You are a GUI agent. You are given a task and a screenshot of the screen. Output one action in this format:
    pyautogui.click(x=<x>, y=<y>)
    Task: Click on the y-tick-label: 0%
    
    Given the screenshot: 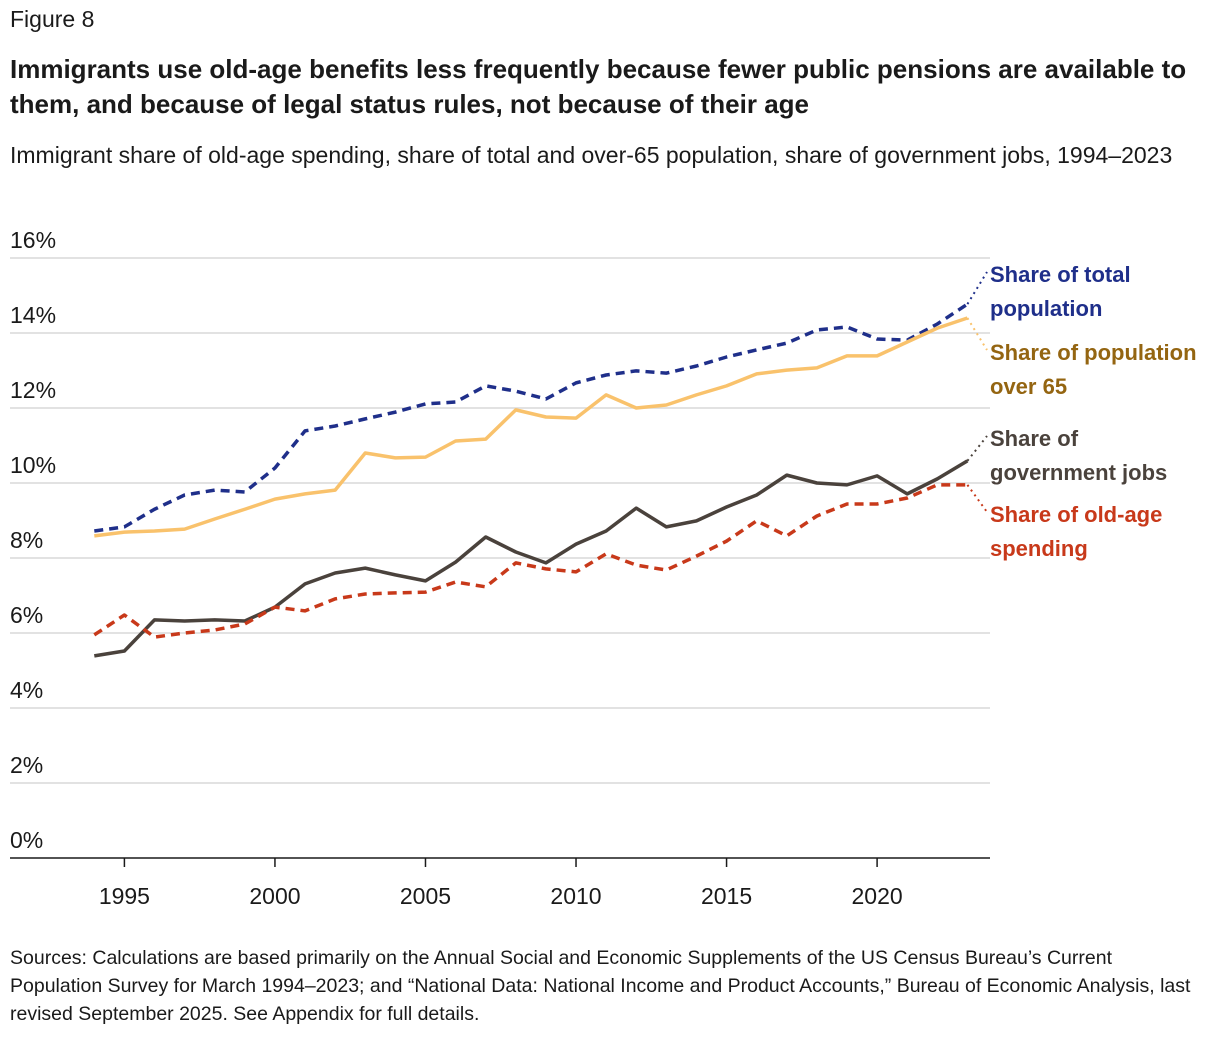 What is the action you would take?
    pyautogui.click(x=26, y=840)
    